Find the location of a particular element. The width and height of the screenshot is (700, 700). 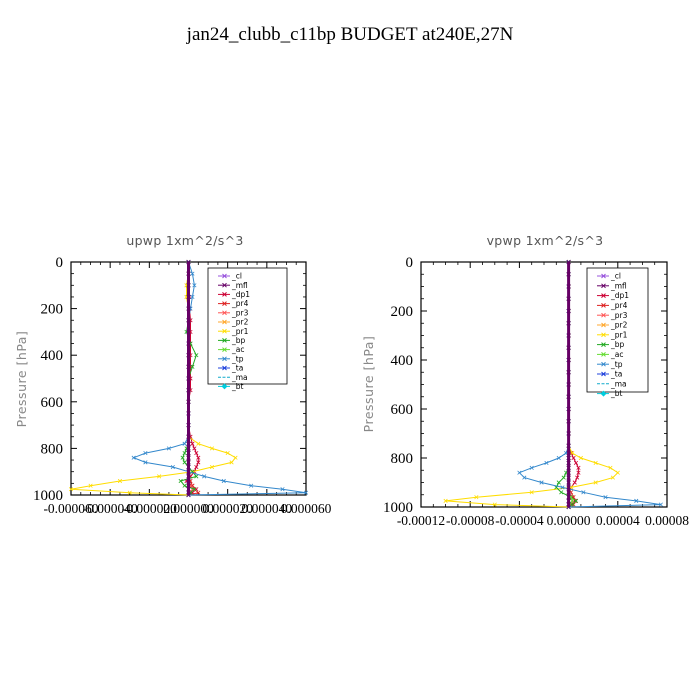

x-tick-label: 0.00004 is located at coordinates (618, 520).